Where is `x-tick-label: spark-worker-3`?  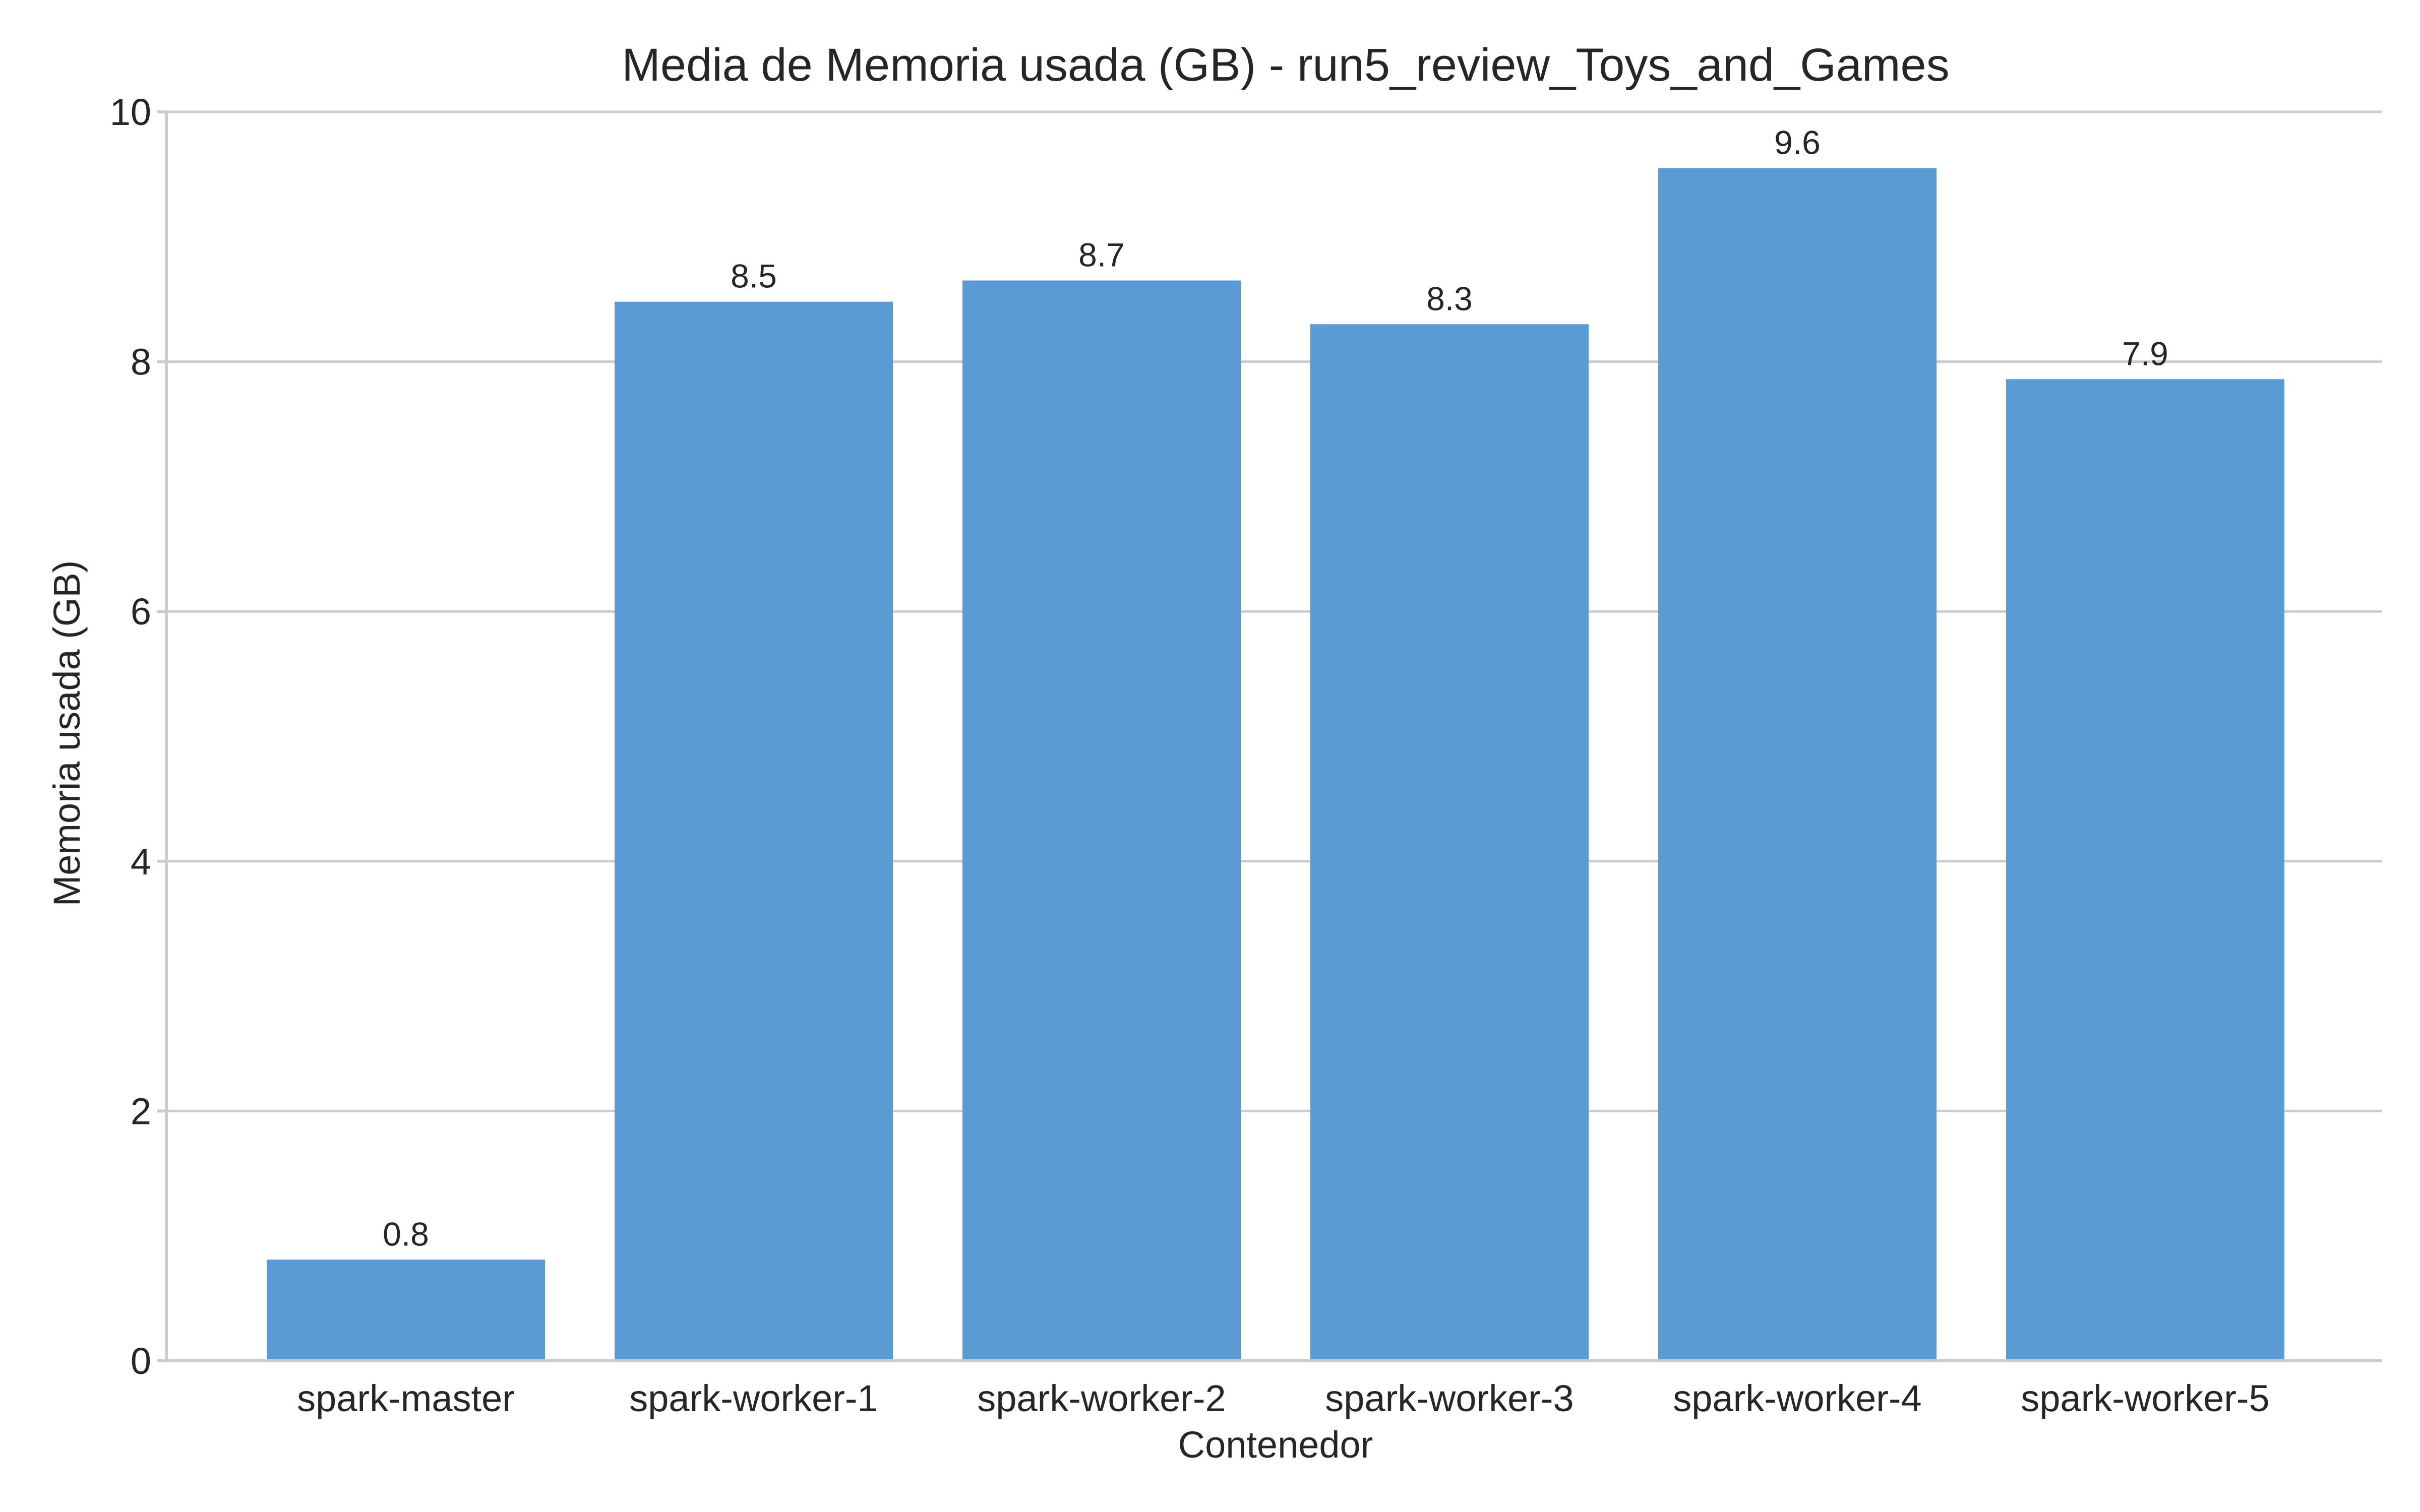 x-tick-label: spark-worker-3 is located at coordinates (1449, 1398).